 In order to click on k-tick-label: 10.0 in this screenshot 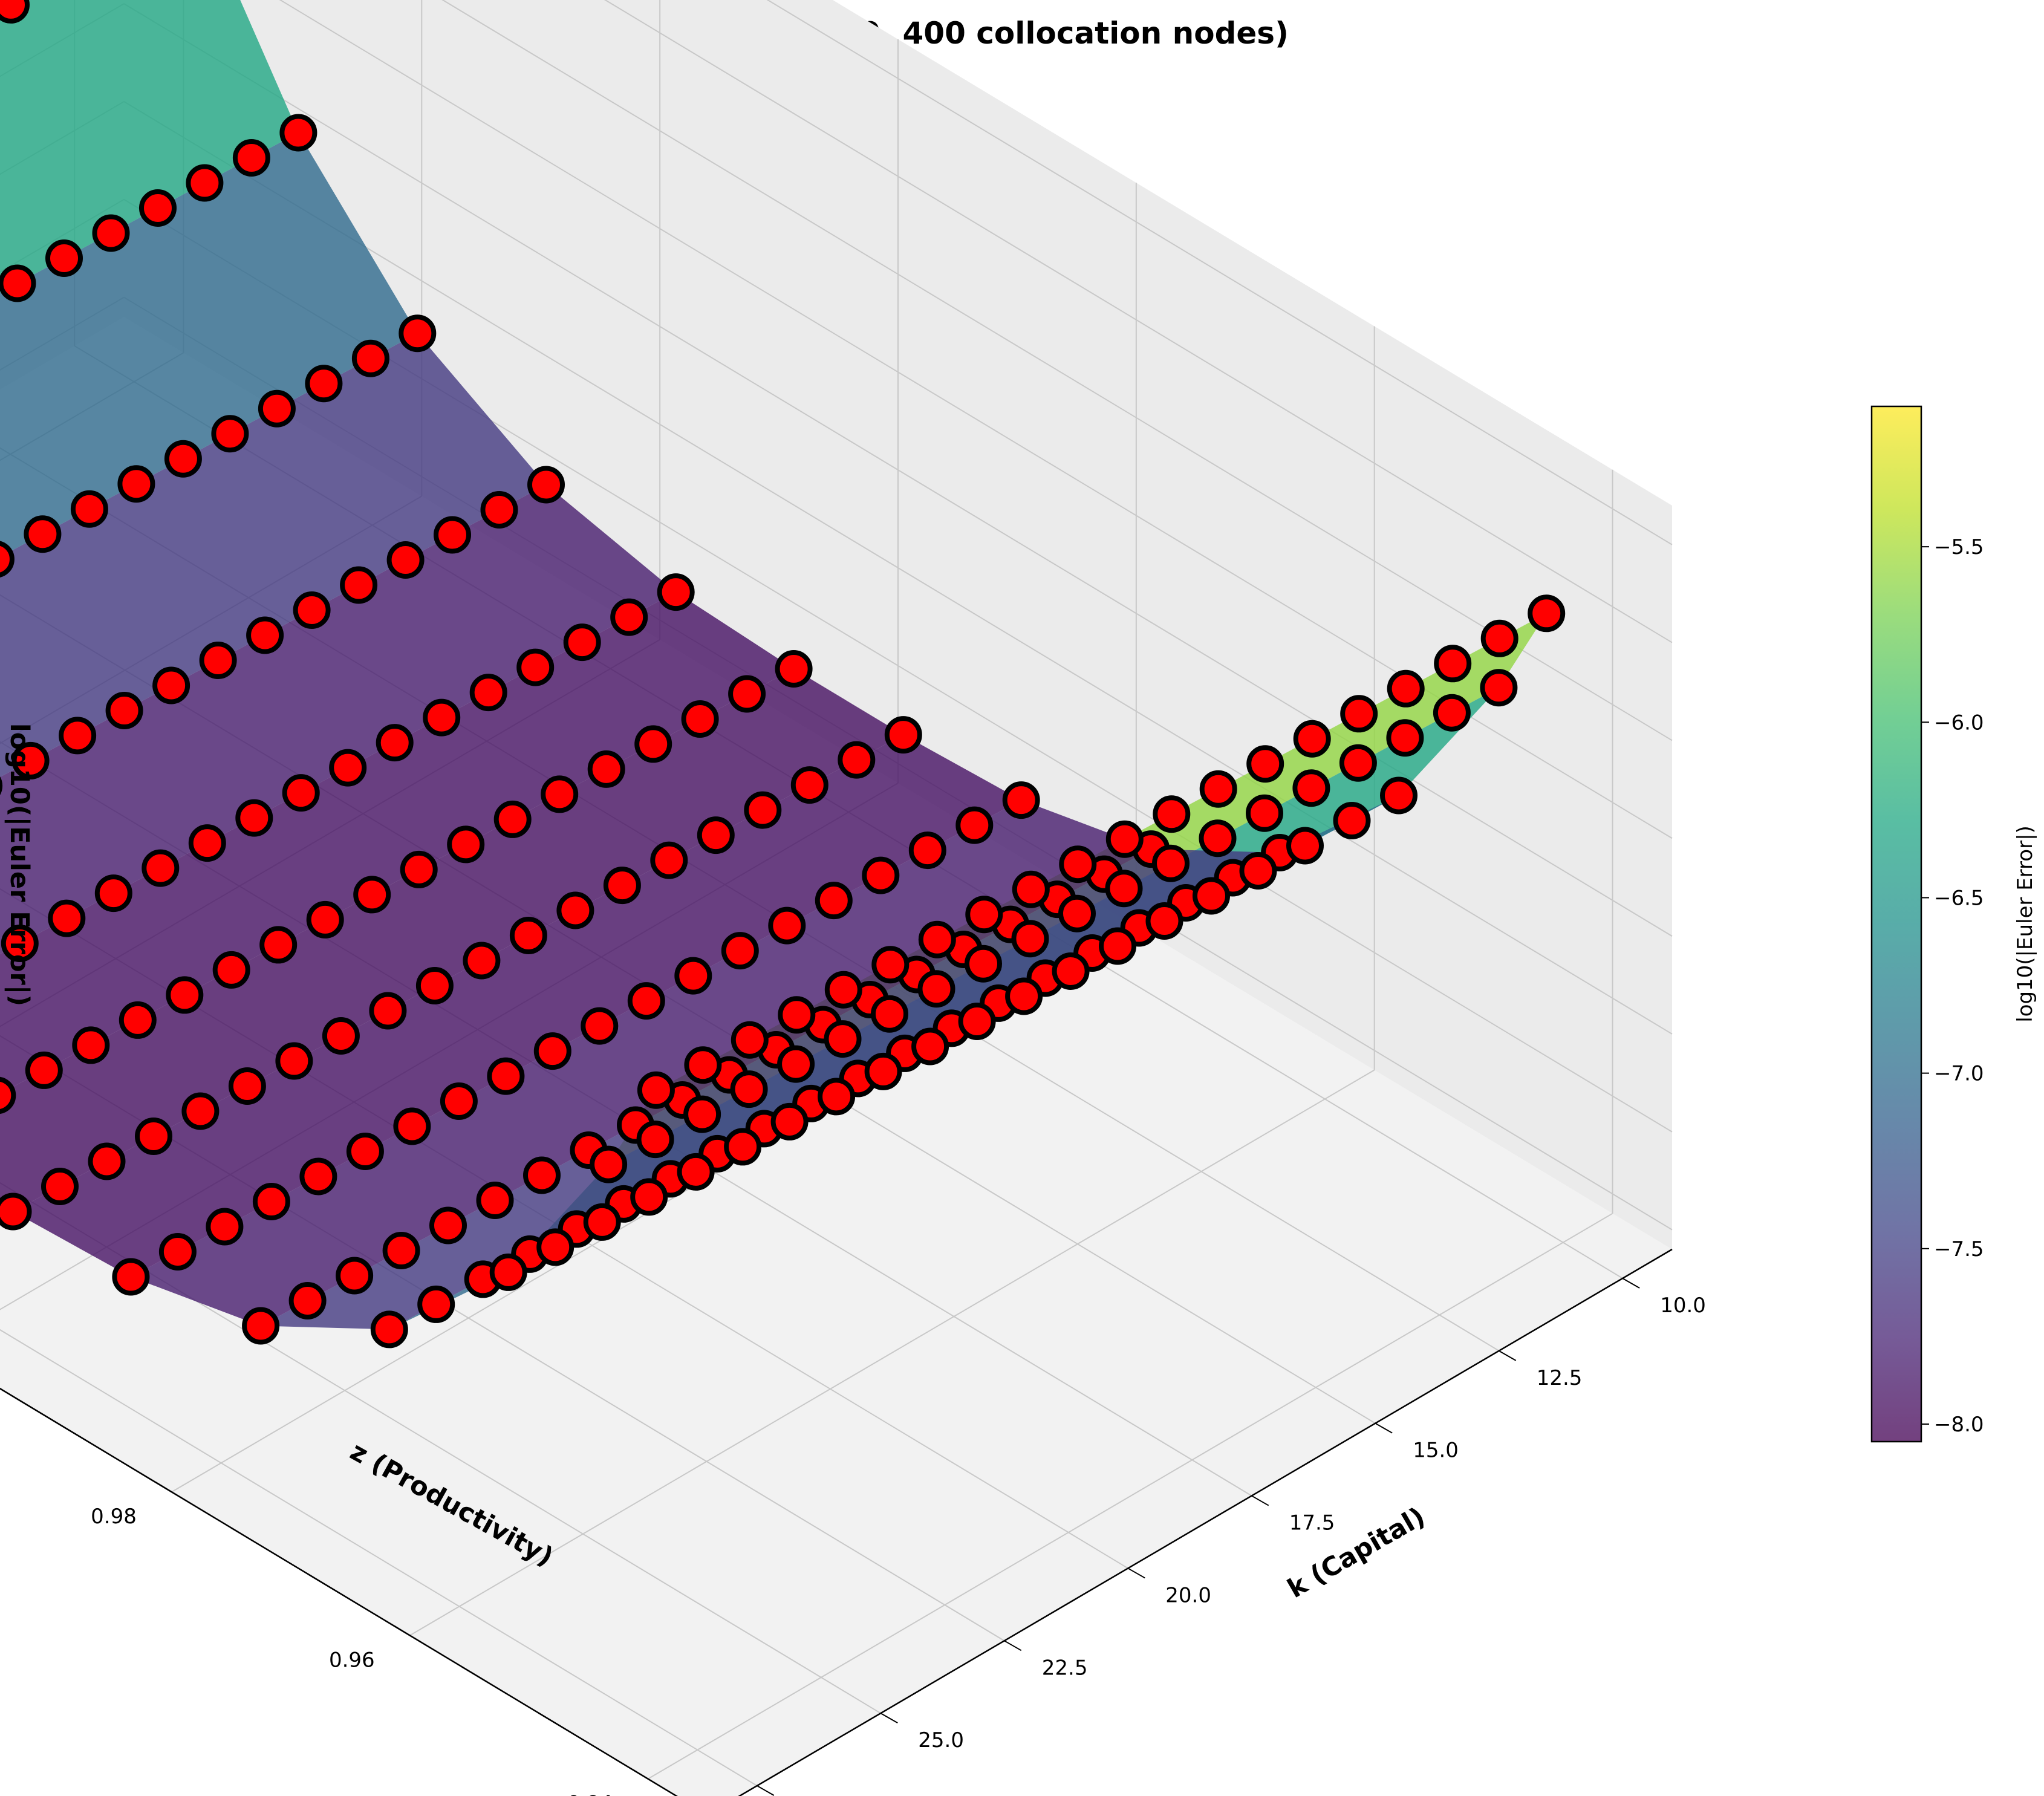, I will do `click(1683, 1305)`.